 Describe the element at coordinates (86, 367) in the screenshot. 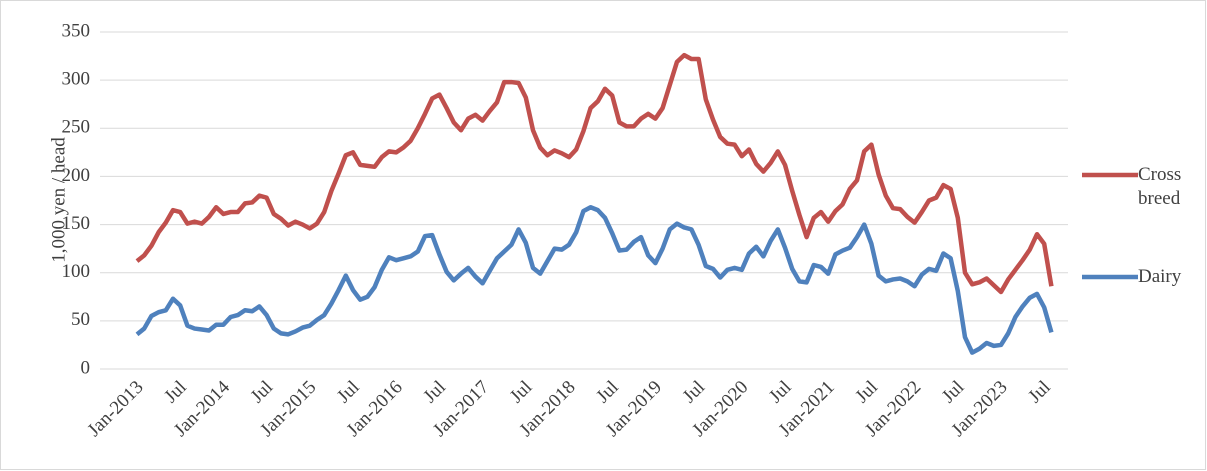

I see `y-tick-label: 0` at that location.